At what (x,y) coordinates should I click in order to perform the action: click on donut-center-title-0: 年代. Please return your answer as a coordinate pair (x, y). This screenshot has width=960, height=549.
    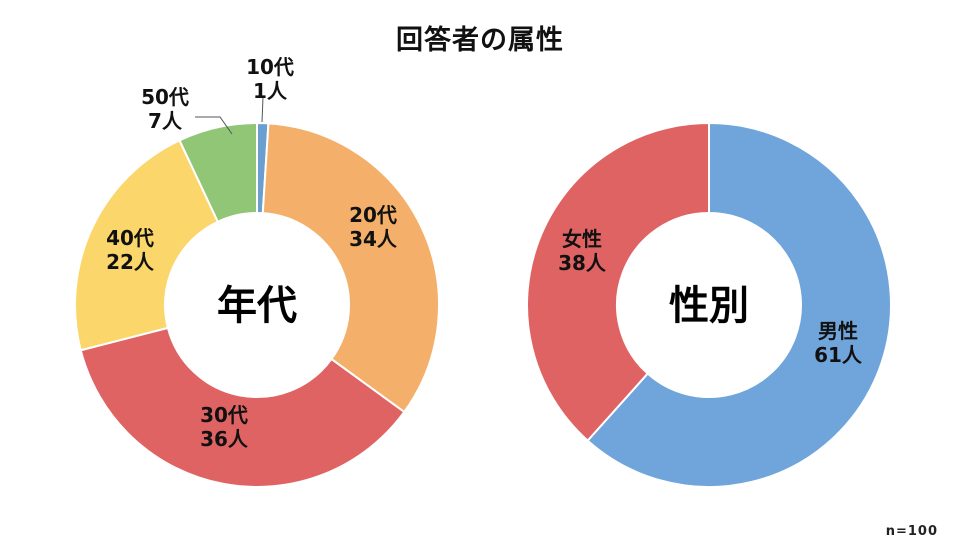
    Looking at the image, I should click on (257, 306).